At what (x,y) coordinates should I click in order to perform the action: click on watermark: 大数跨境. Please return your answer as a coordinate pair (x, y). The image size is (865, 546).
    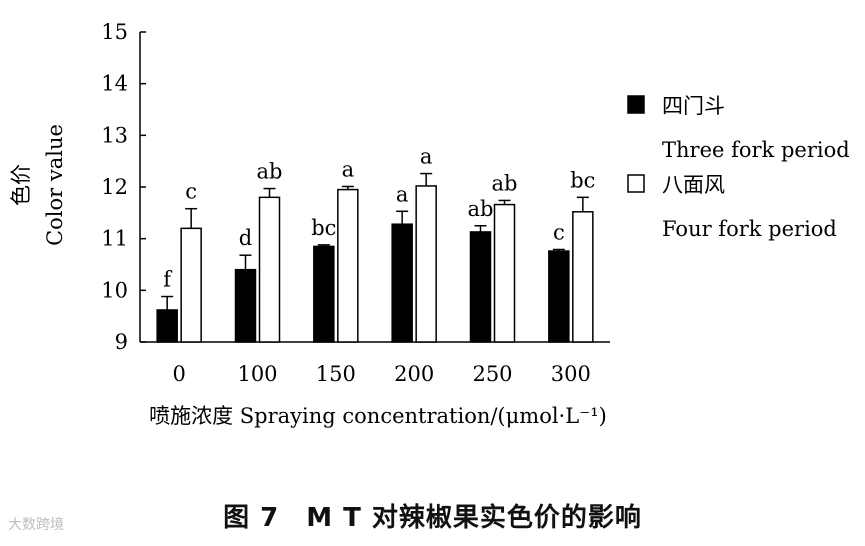
    Looking at the image, I should click on (36, 525).